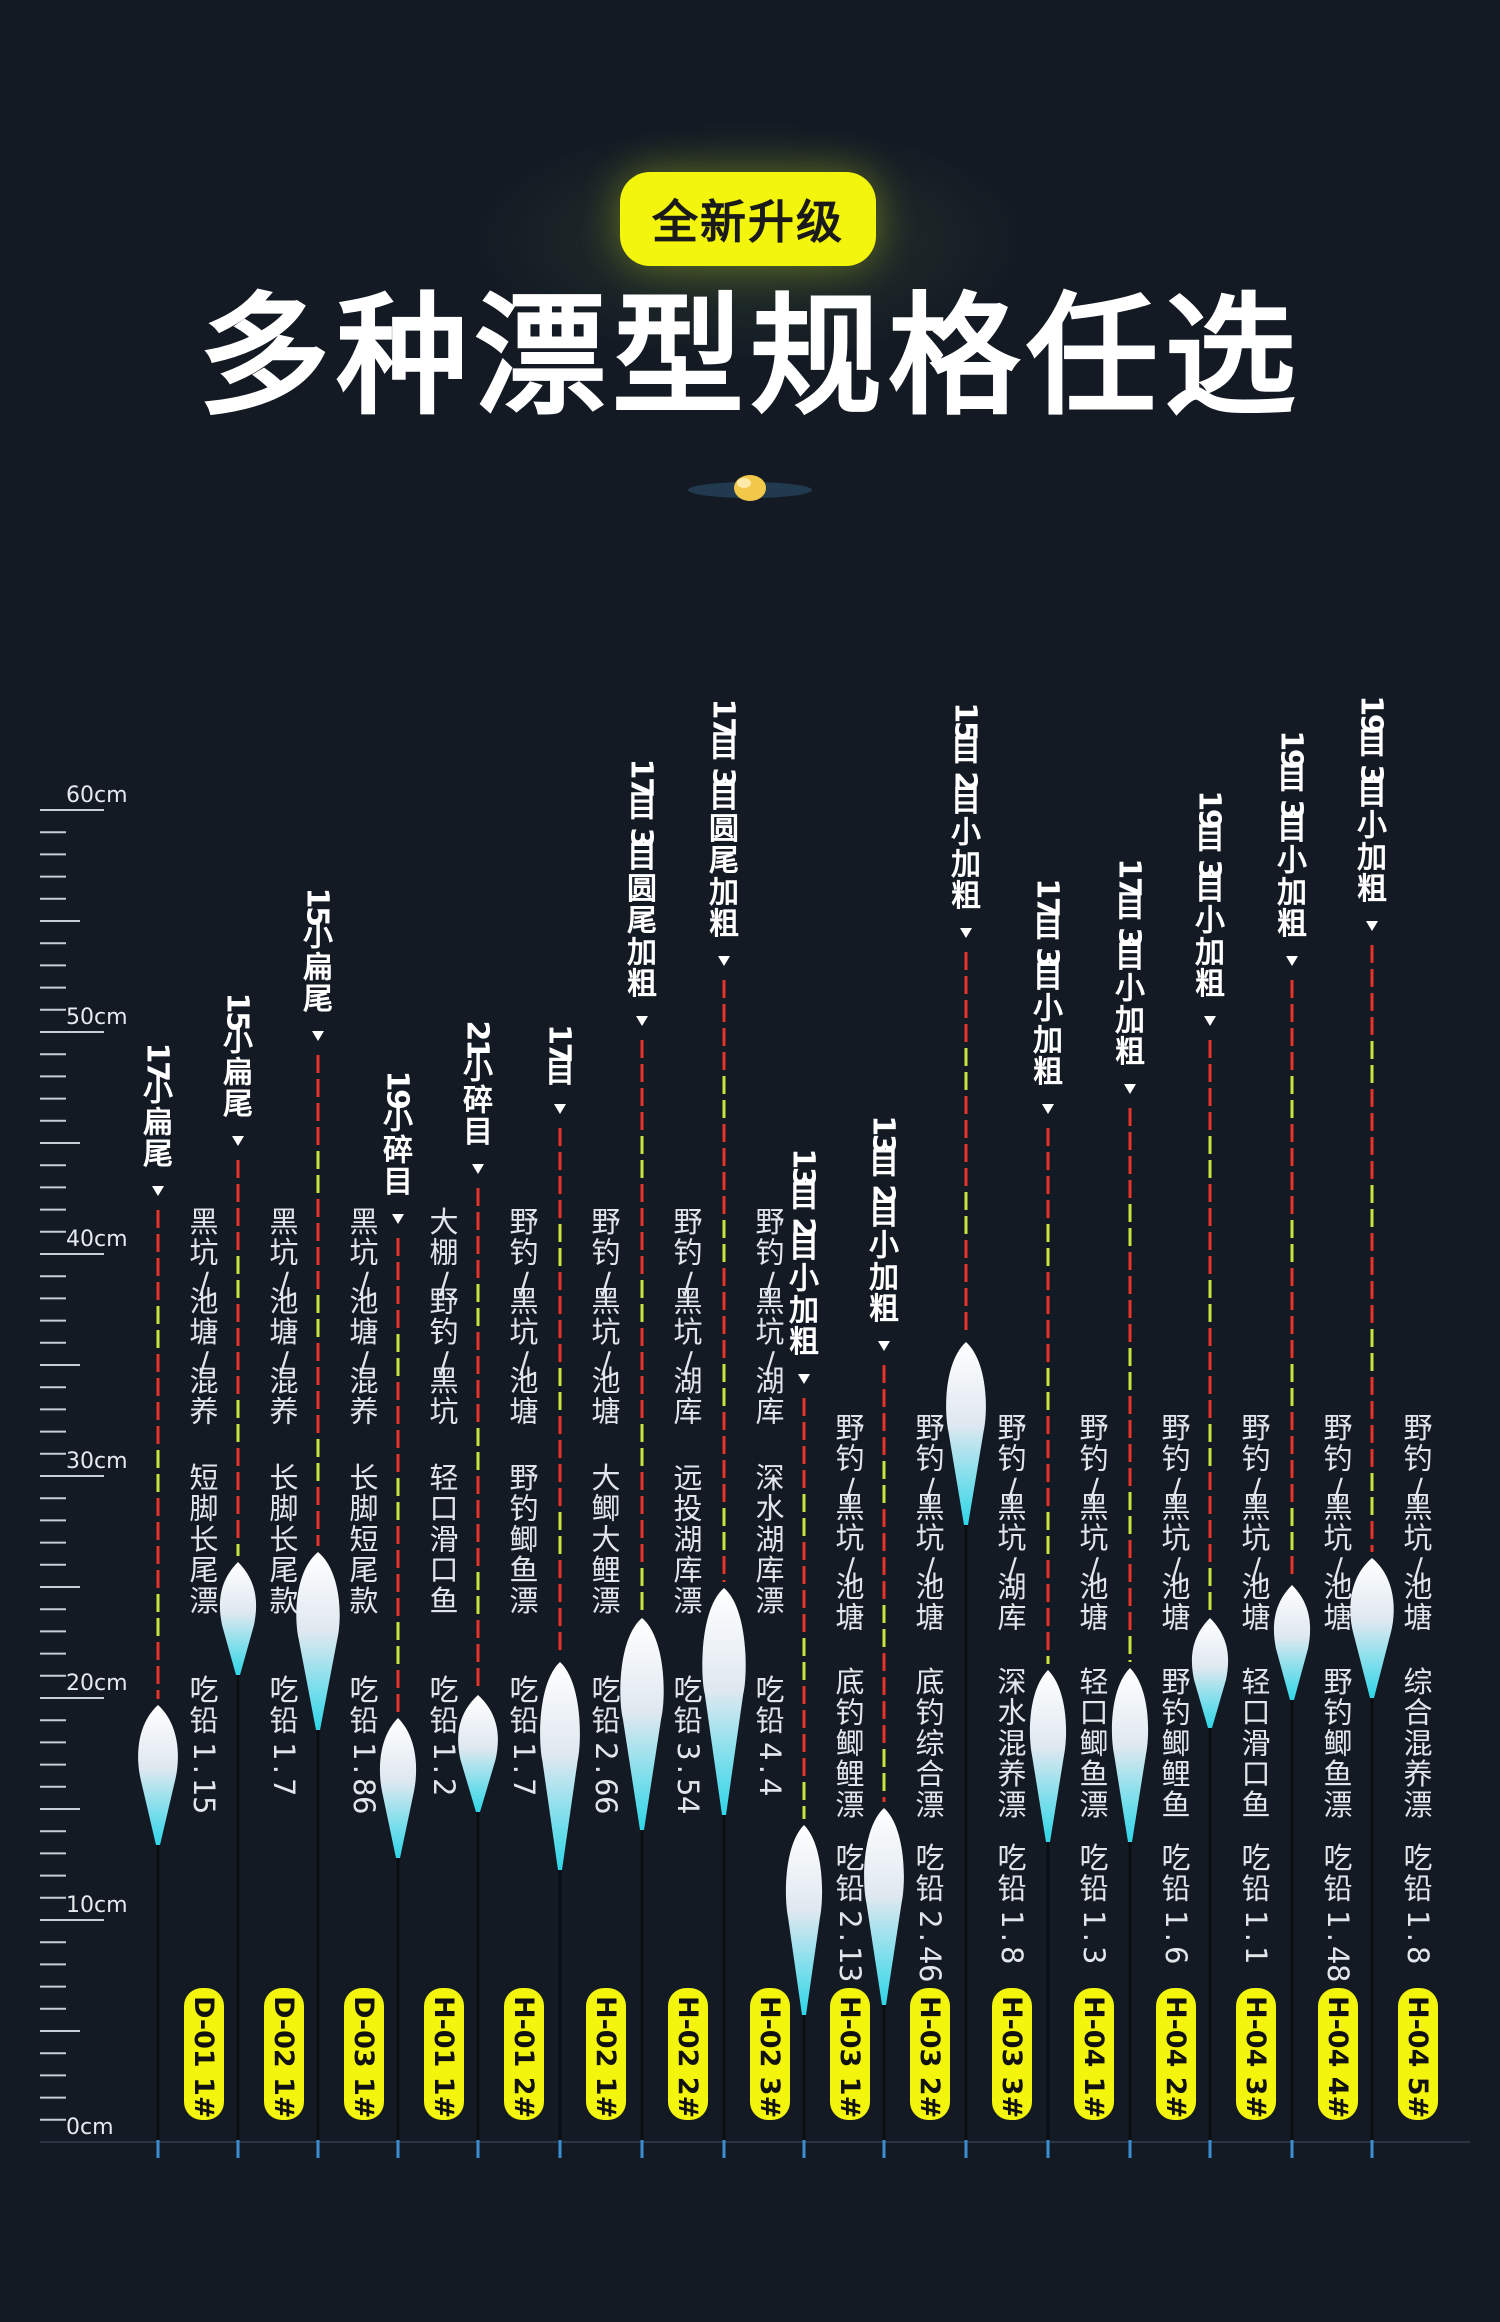 This screenshot has height=2322, width=1500. What do you see at coordinates (363, 1381) in the screenshot?
I see `svg-text: 混` at bounding box center [363, 1381].